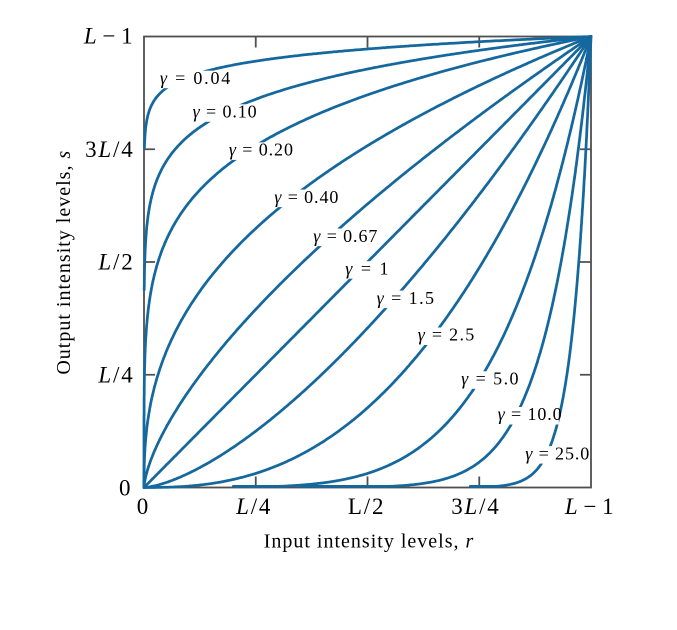  What do you see at coordinates (369, 542) in the screenshot?
I see `svg-text: Input intensity levels, r` at bounding box center [369, 542].